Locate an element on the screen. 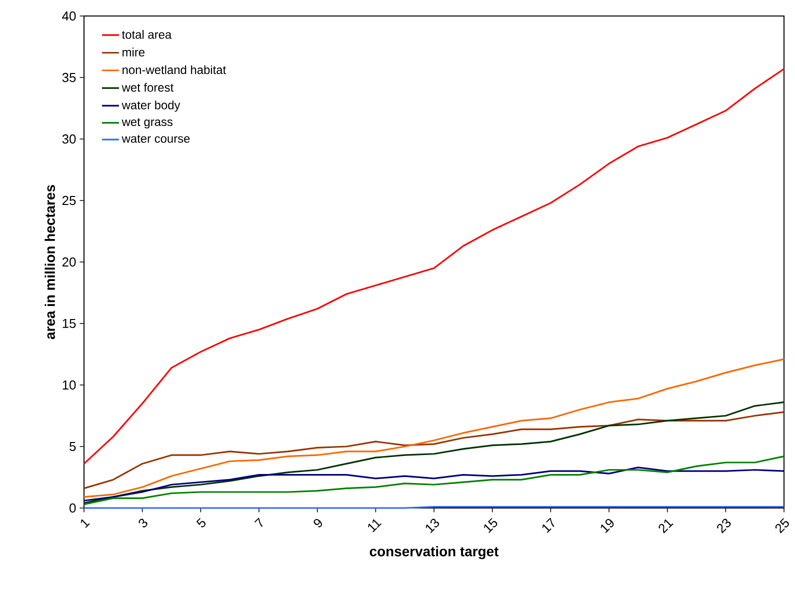 This screenshot has height=613, width=795. y-tick-label: 0 is located at coordinates (73, 508).